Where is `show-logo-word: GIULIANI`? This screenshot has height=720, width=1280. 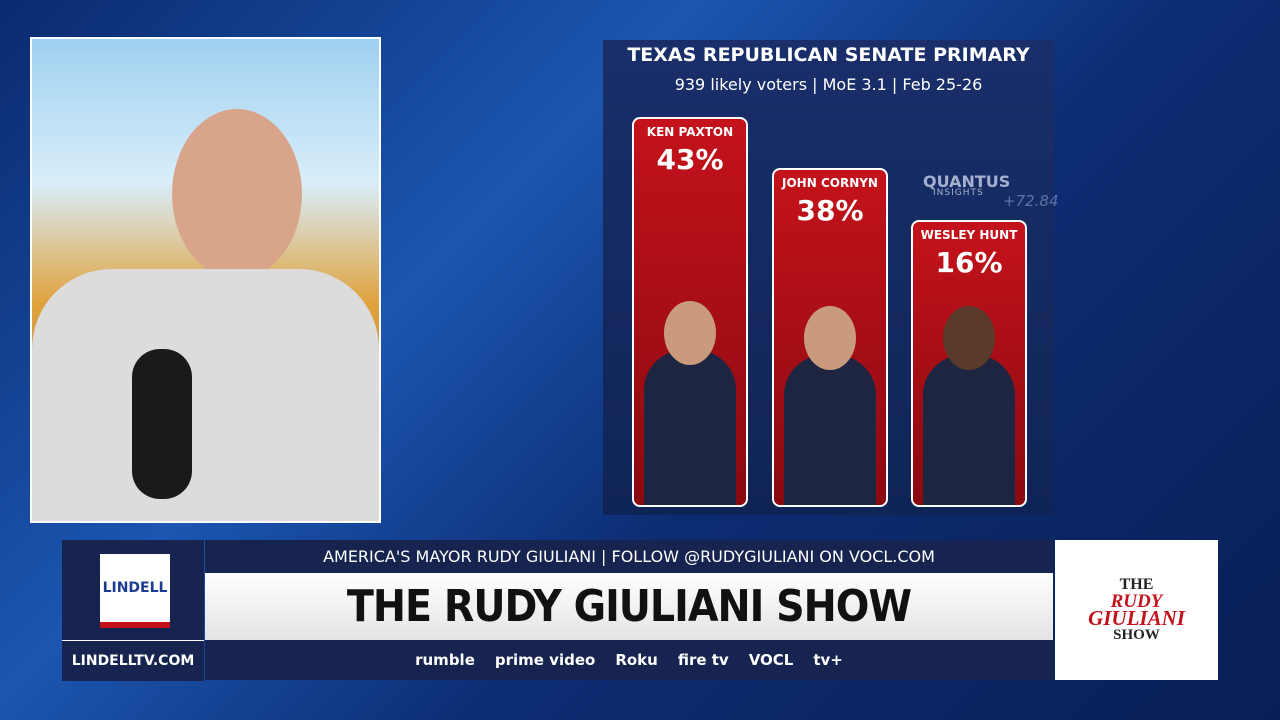 show-logo-word: GIULIANI is located at coordinates (1136, 618).